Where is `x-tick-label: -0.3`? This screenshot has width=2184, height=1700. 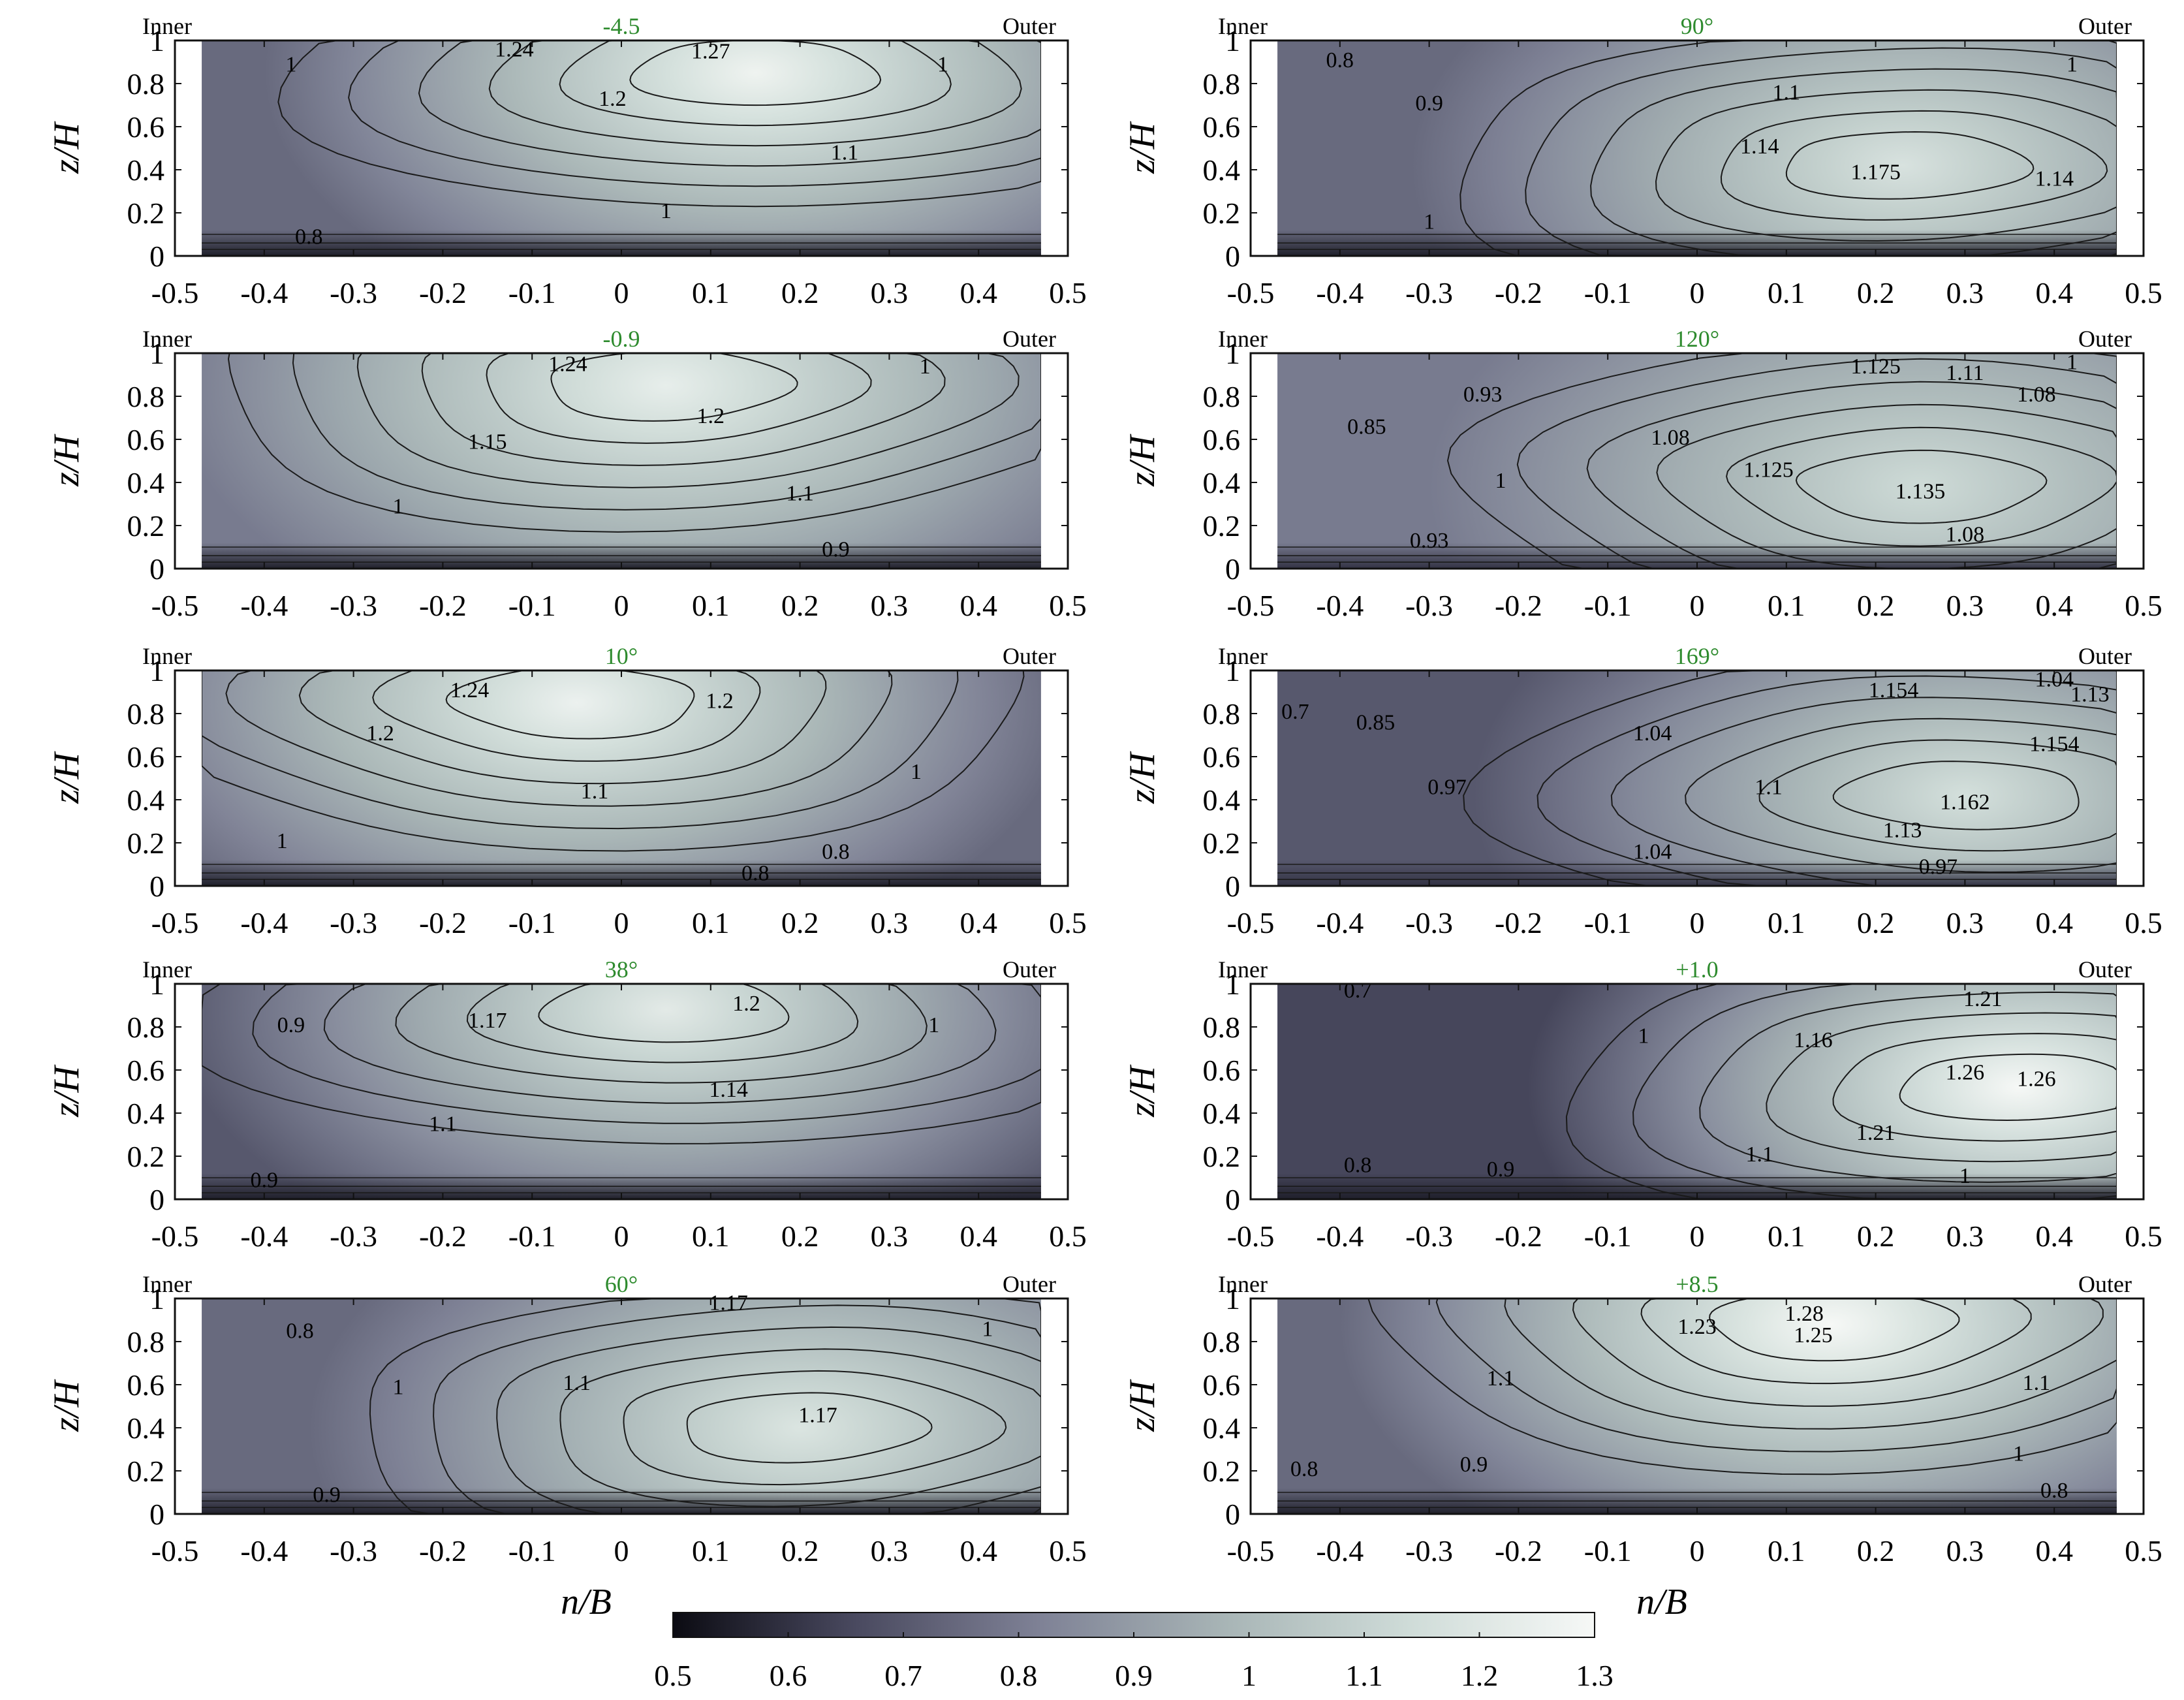 x-tick-label: -0.3 is located at coordinates (1429, 922).